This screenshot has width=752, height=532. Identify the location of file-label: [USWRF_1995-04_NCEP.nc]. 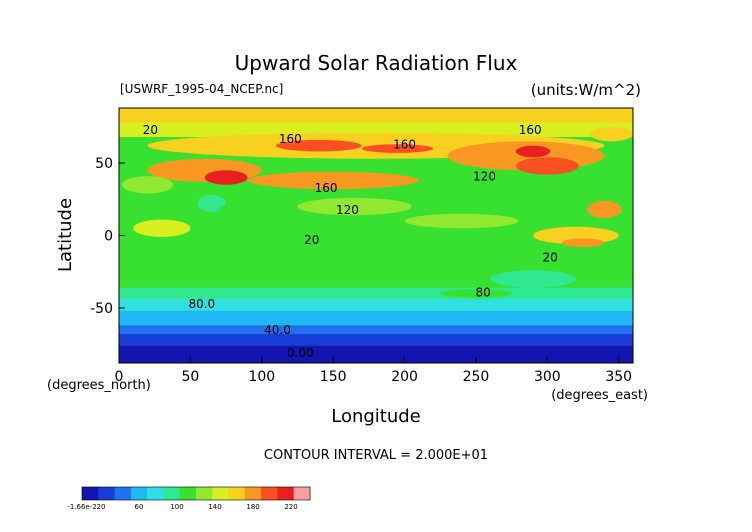
(201, 89).